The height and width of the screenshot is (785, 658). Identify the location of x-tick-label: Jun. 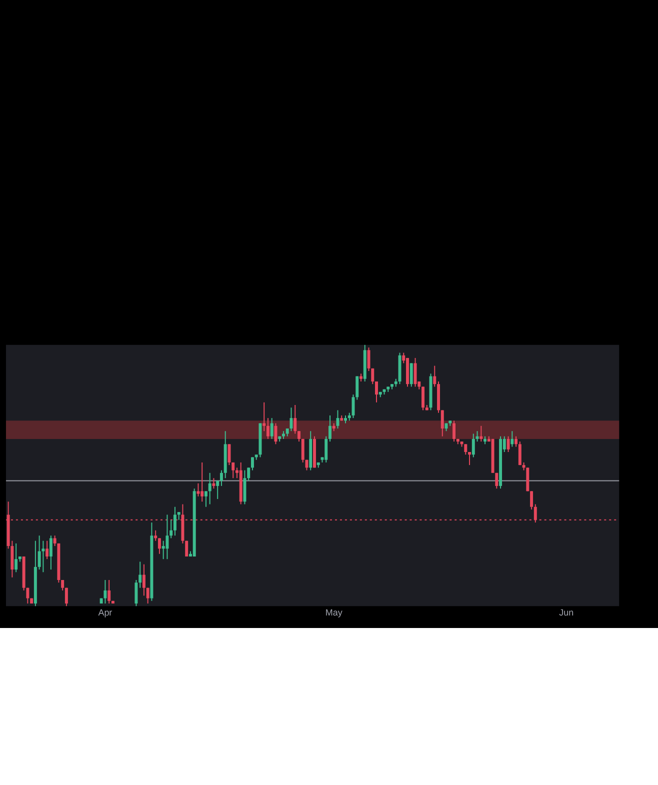
(566, 613).